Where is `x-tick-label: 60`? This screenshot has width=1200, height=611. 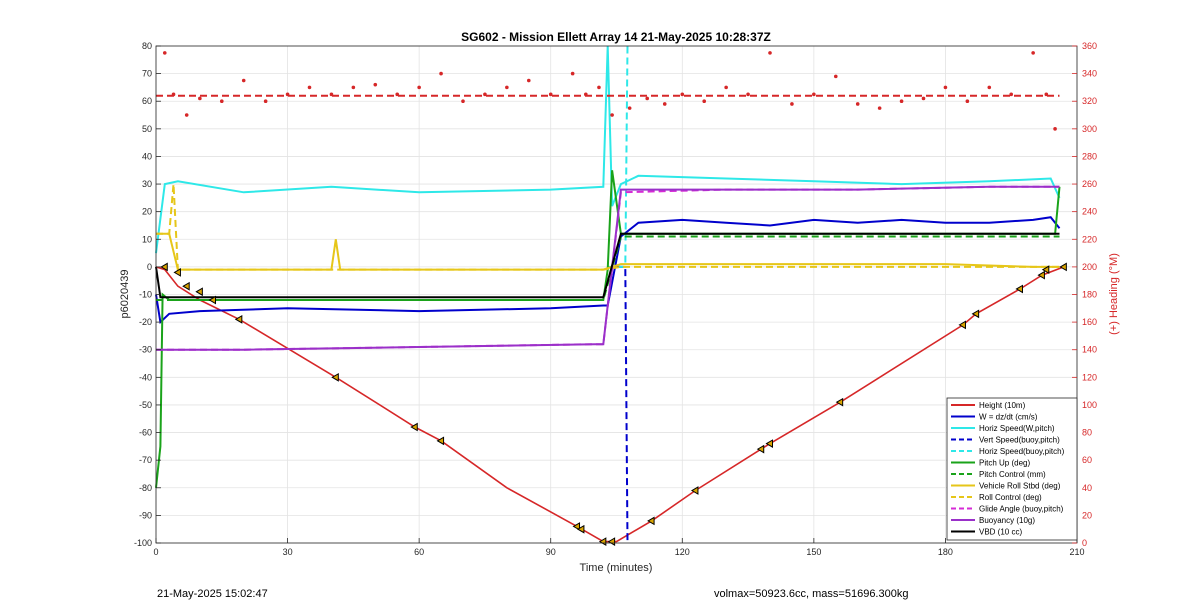
x-tick-label: 60 is located at coordinates (419, 552).